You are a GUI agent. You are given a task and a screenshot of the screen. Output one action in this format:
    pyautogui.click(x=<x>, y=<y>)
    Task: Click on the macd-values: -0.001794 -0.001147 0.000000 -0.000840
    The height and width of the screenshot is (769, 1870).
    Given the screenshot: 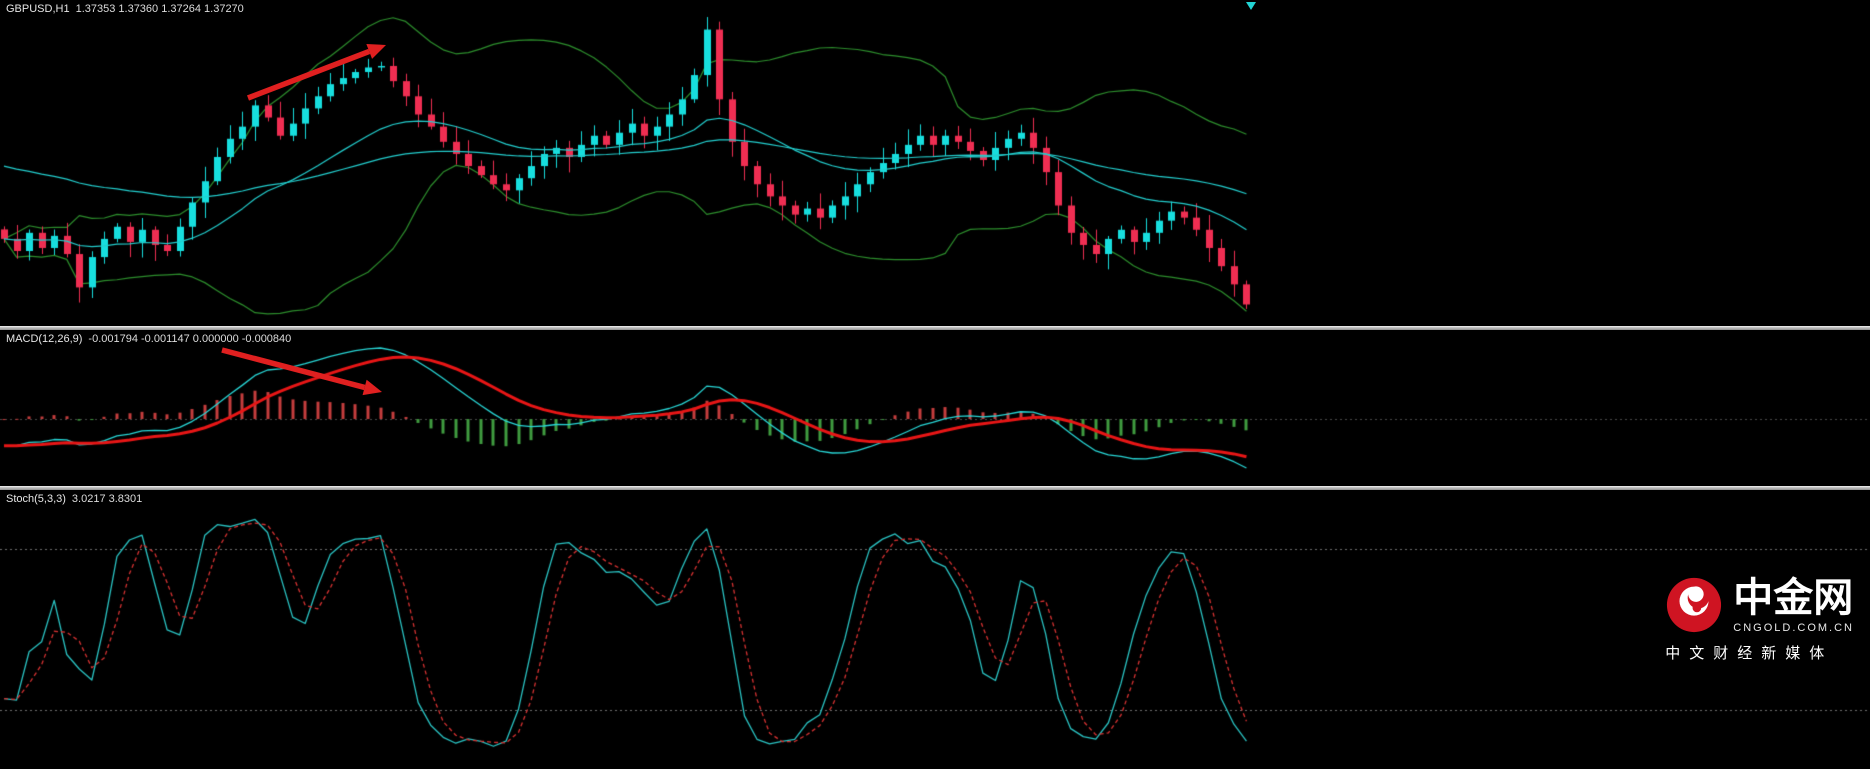 What is the action you would take?
    pyautogui.click(x=190, y=339)
    